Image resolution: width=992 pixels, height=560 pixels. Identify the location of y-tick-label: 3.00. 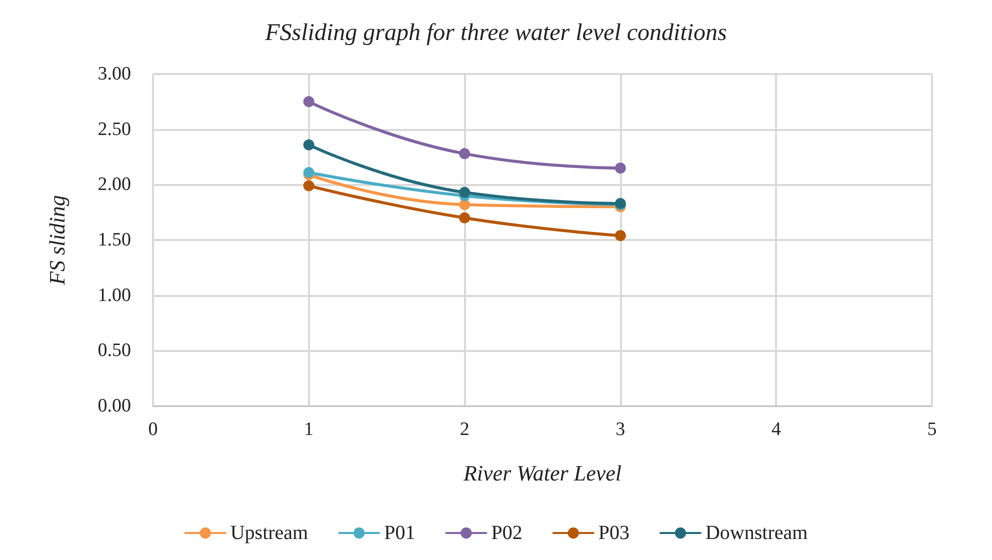
(114, 74).